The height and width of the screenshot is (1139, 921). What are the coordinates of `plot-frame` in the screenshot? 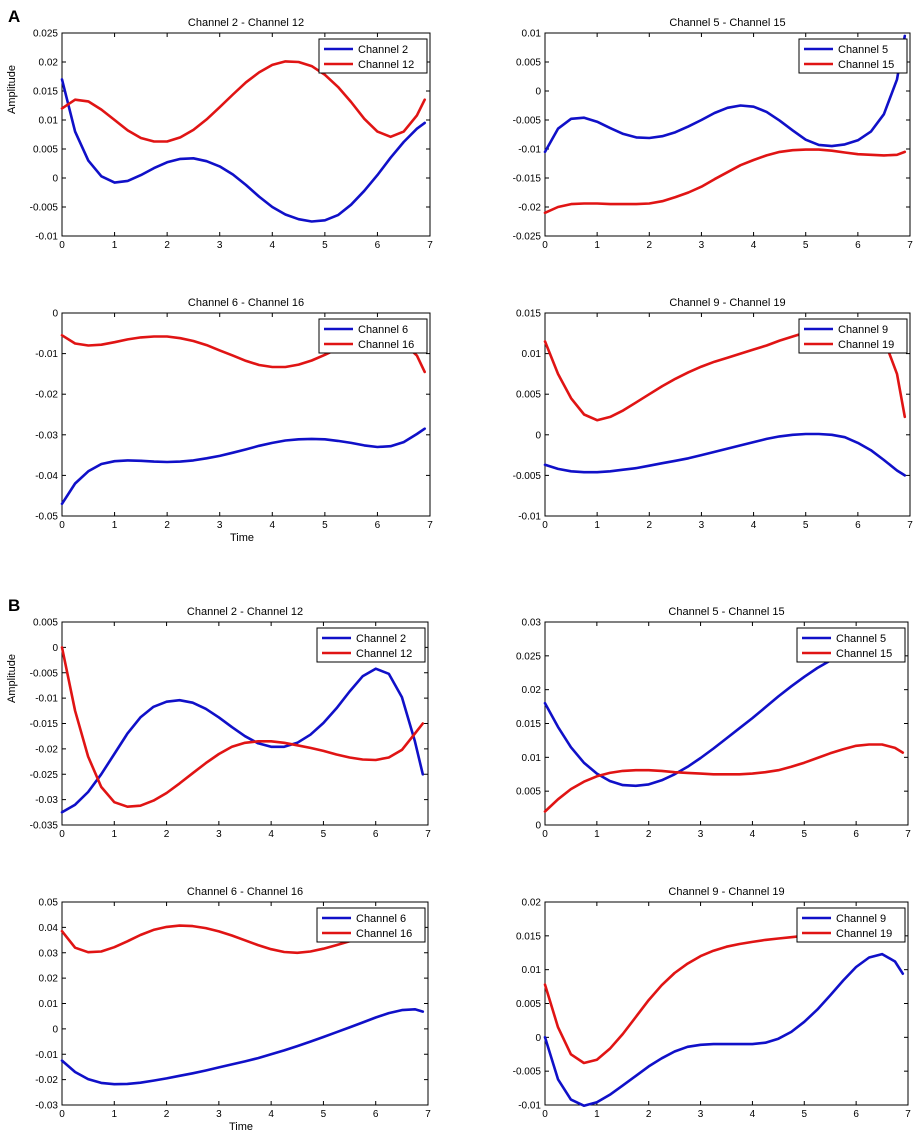 It's located at (726, 1003).